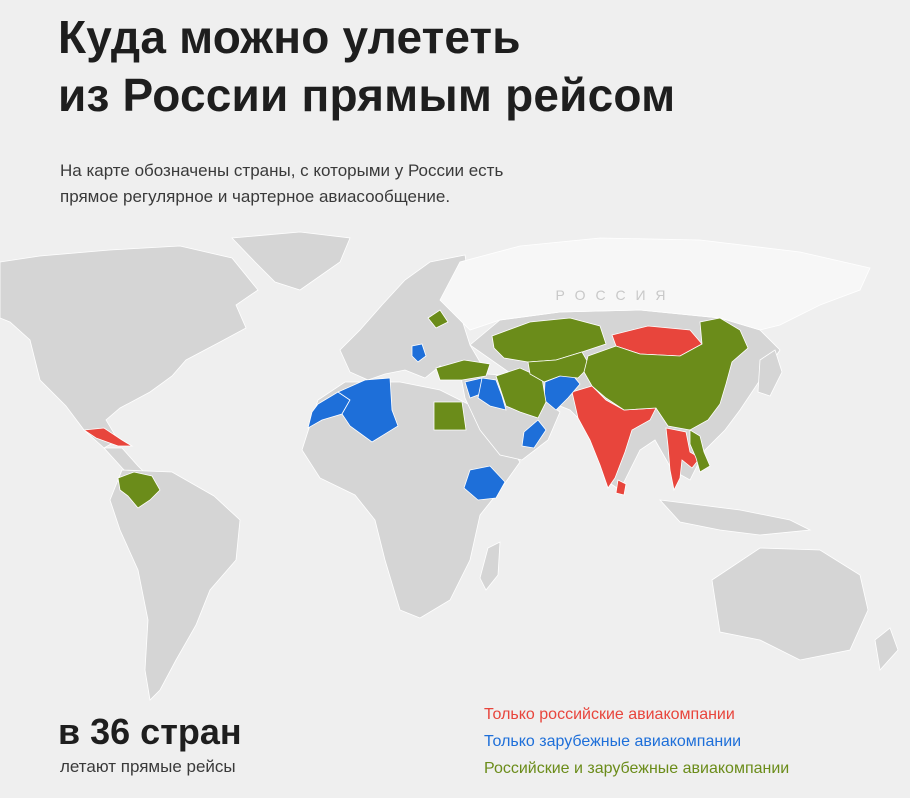  Describe the element at coordinates (770, 373) in the screenshot. I see `japan` at that location.